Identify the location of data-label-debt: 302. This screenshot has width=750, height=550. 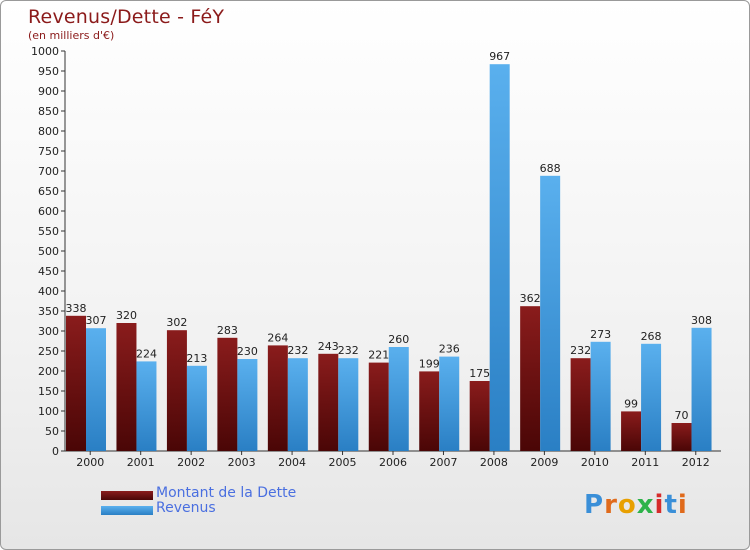
(176, 322).